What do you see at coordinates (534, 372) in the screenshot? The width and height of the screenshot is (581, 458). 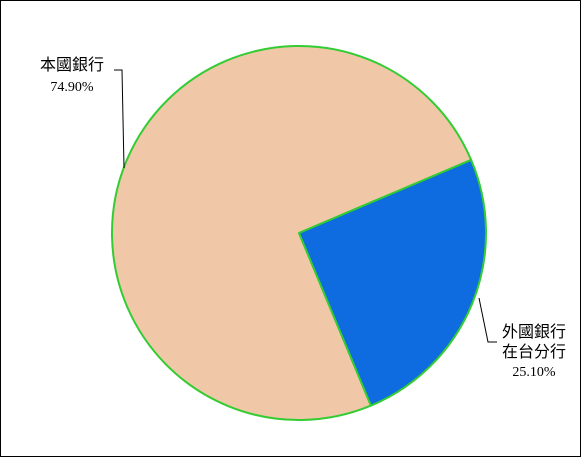 I see `slice-value-foreign-banks: 25.10%` at bounding box center [534, 372].